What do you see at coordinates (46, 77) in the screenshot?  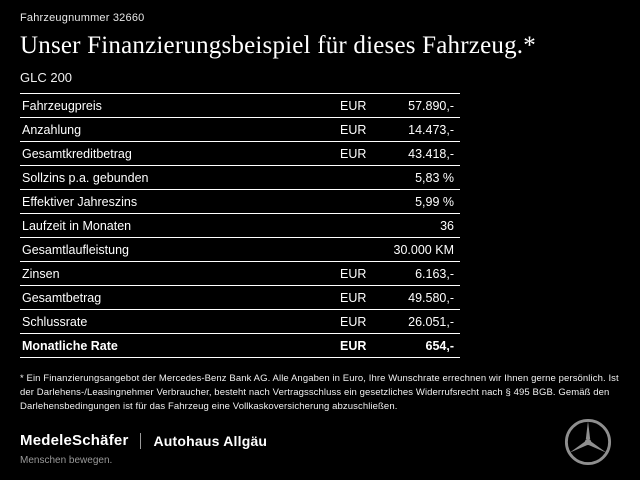 I see `vehicle-model: GLC 200` at bounding box center [46, 77].